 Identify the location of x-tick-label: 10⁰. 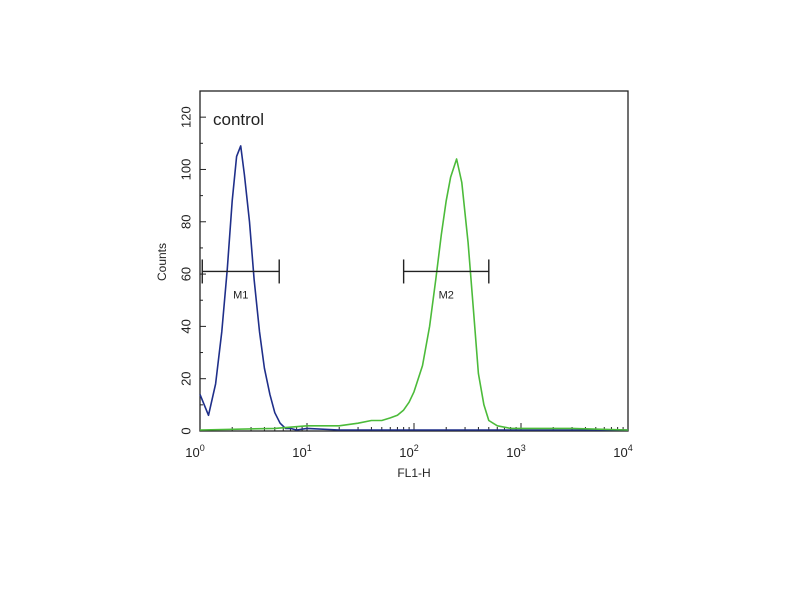
(194, 451).